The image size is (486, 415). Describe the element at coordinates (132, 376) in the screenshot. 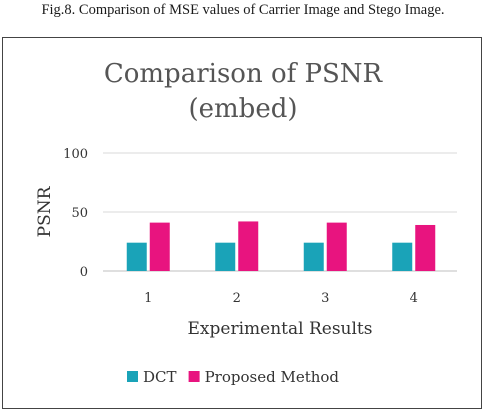

I see `legend-swatch-dct` at that location.